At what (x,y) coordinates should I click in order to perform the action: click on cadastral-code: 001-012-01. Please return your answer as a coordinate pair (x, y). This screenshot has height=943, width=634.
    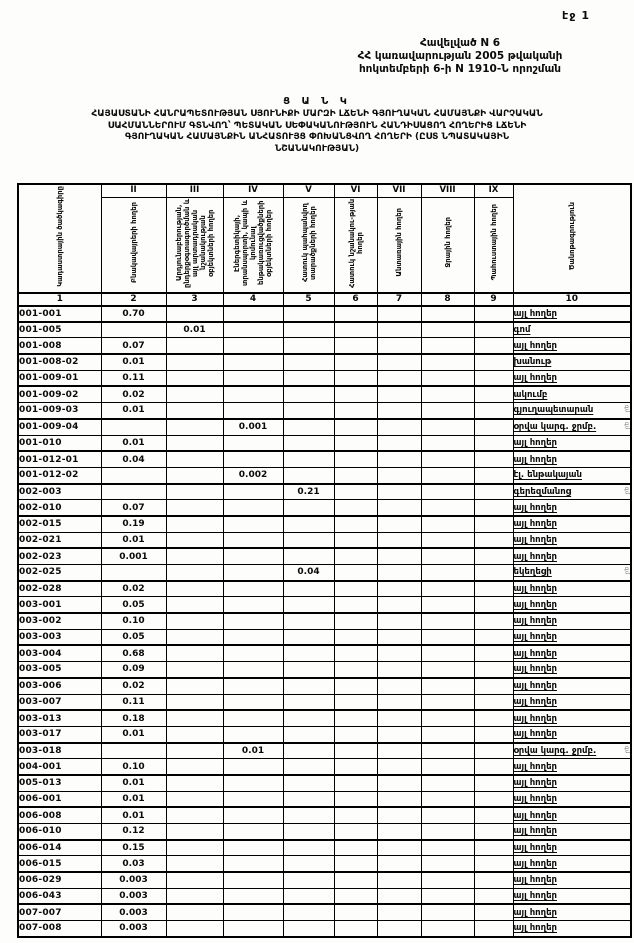
    Looking at the image, I should click on (59, 459).